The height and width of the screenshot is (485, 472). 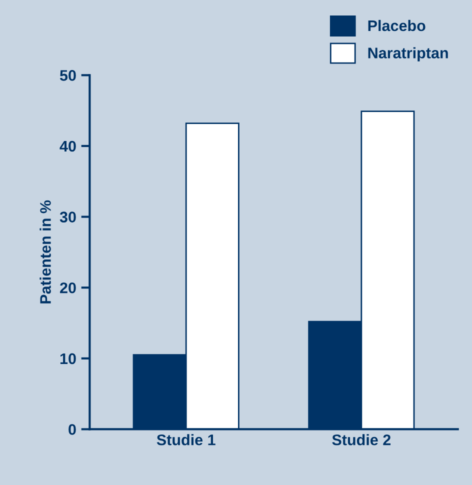 I want to click on y-tick-label: 0, so click(x=72, y=429).